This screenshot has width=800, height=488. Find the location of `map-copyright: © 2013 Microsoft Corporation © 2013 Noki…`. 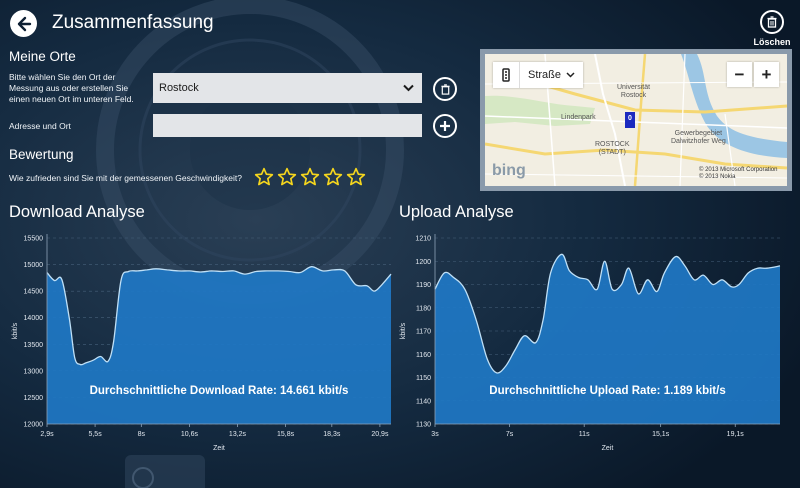

map-copyright: © 2013 Microsoft Corporation © 2013 Noki… is located at coordinates (738, 174).